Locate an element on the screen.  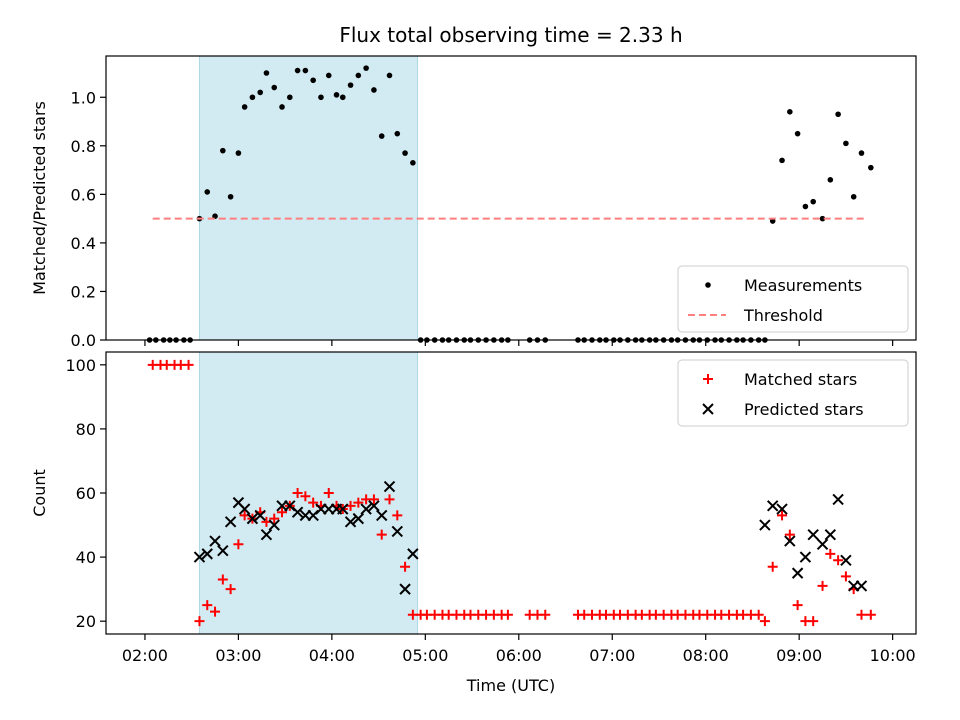
y-tick-label: 0.0 is located at coordinates (83, 340).